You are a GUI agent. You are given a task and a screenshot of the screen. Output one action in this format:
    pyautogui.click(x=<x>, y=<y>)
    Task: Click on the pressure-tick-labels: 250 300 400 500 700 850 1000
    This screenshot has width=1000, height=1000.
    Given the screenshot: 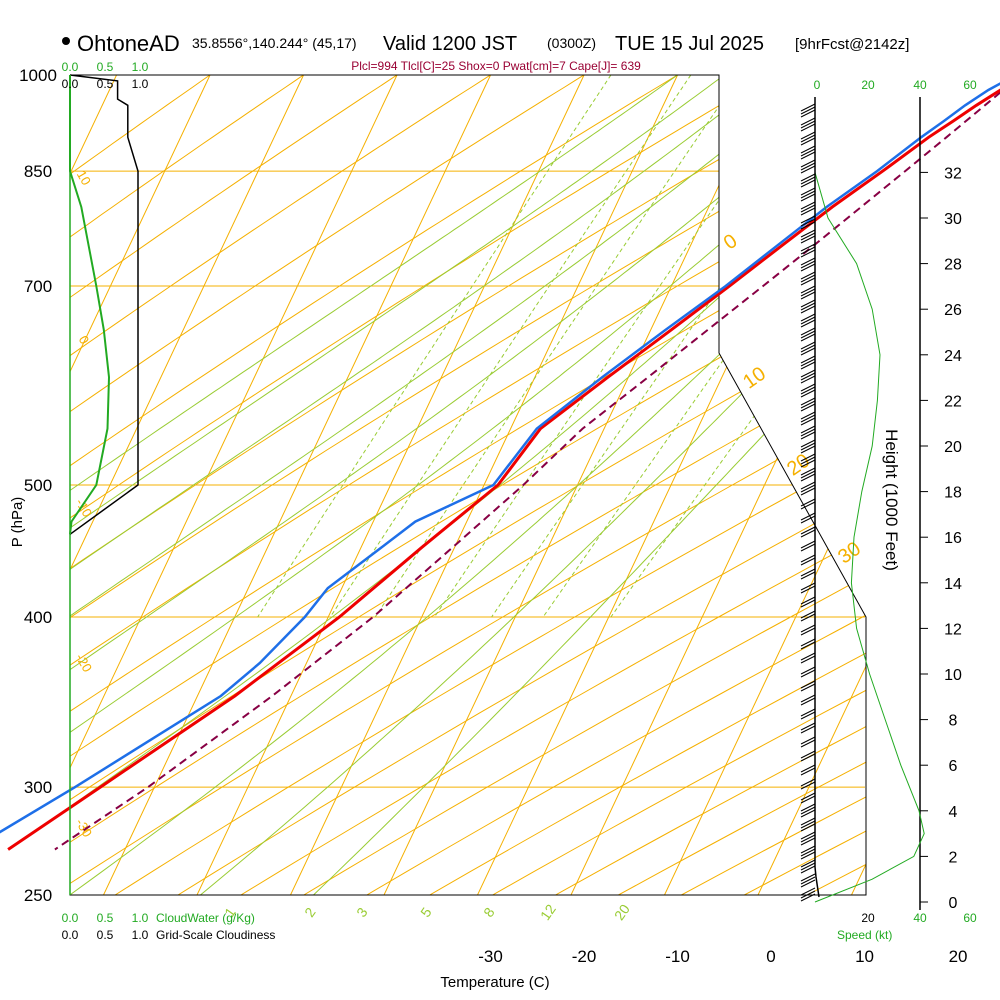 What is the action you would take?
    pyautogui.click(x=38, y=485)
    